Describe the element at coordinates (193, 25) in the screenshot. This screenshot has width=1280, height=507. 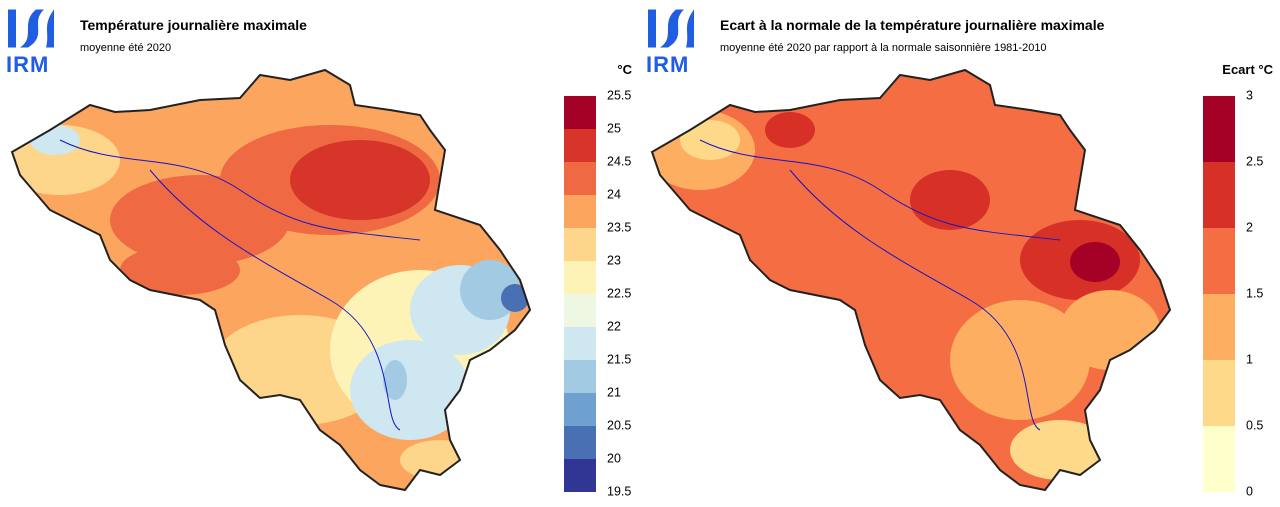
I see `title: Température journalière maximale` at that location.